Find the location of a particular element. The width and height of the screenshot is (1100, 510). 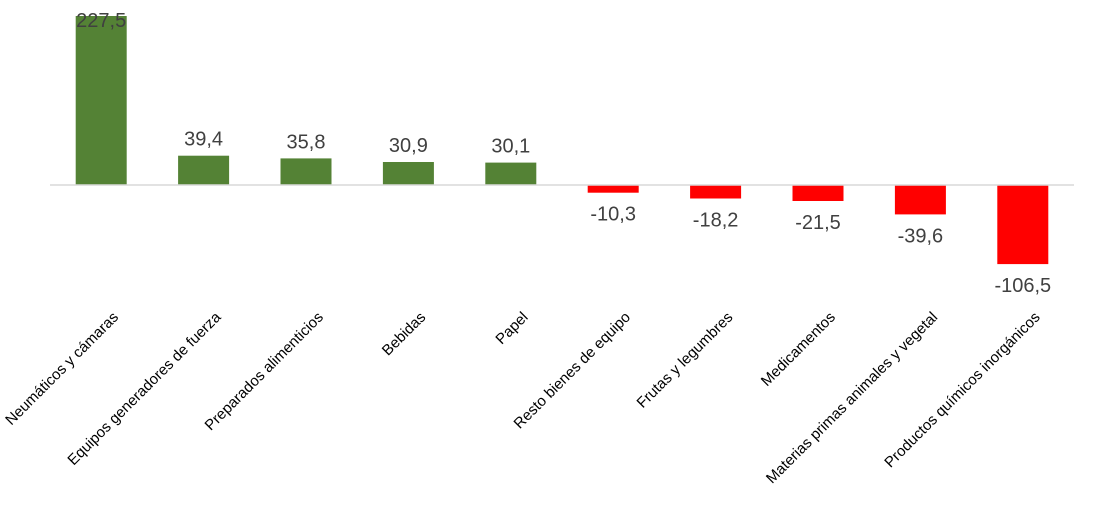

category-tick-label: Bebidas is located at coordinates (404, 334).